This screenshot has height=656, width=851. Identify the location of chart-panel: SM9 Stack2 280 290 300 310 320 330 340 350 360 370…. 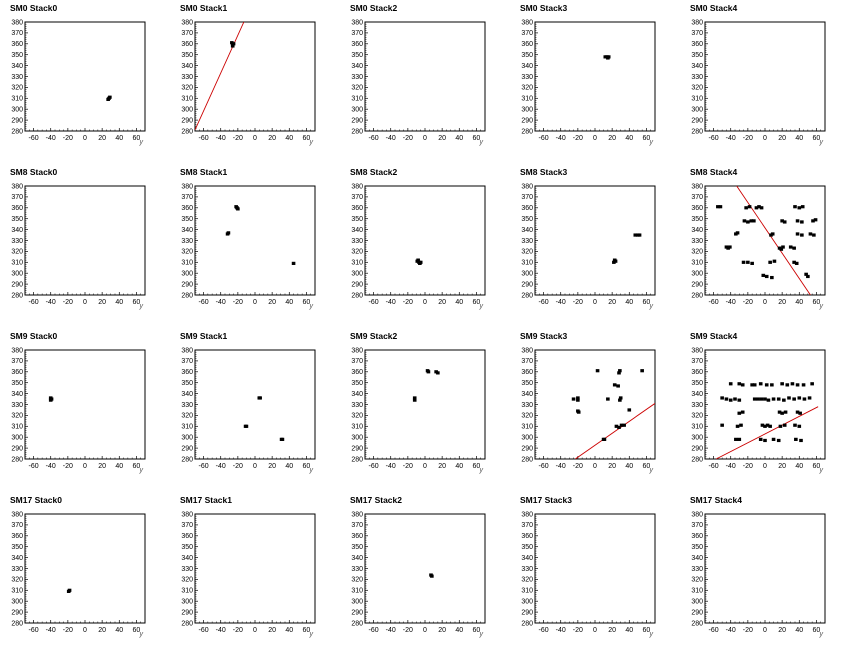
(425, 410).